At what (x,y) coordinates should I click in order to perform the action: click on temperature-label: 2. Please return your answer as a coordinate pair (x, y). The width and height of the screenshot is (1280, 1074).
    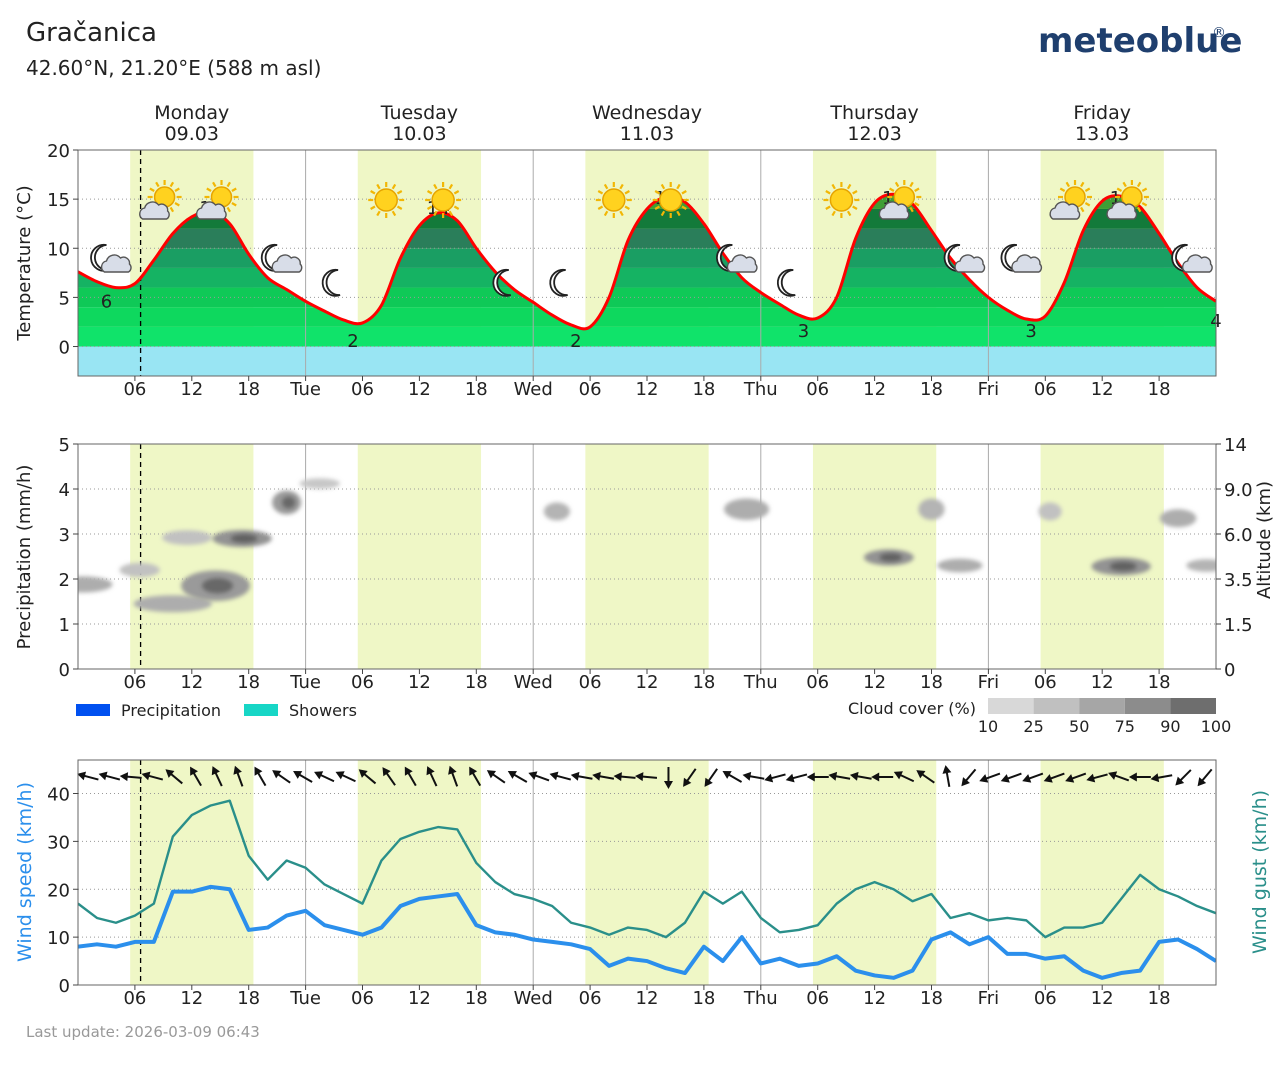
    Looking at the image, I should click on (575, 341).